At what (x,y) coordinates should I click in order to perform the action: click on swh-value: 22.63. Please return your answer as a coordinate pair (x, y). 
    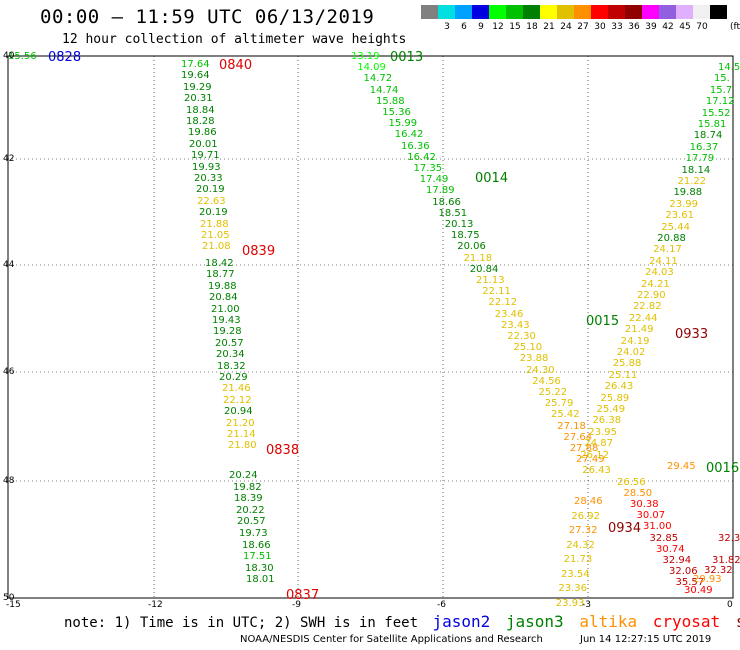
    Looking at the image, I should click on (211, 201).